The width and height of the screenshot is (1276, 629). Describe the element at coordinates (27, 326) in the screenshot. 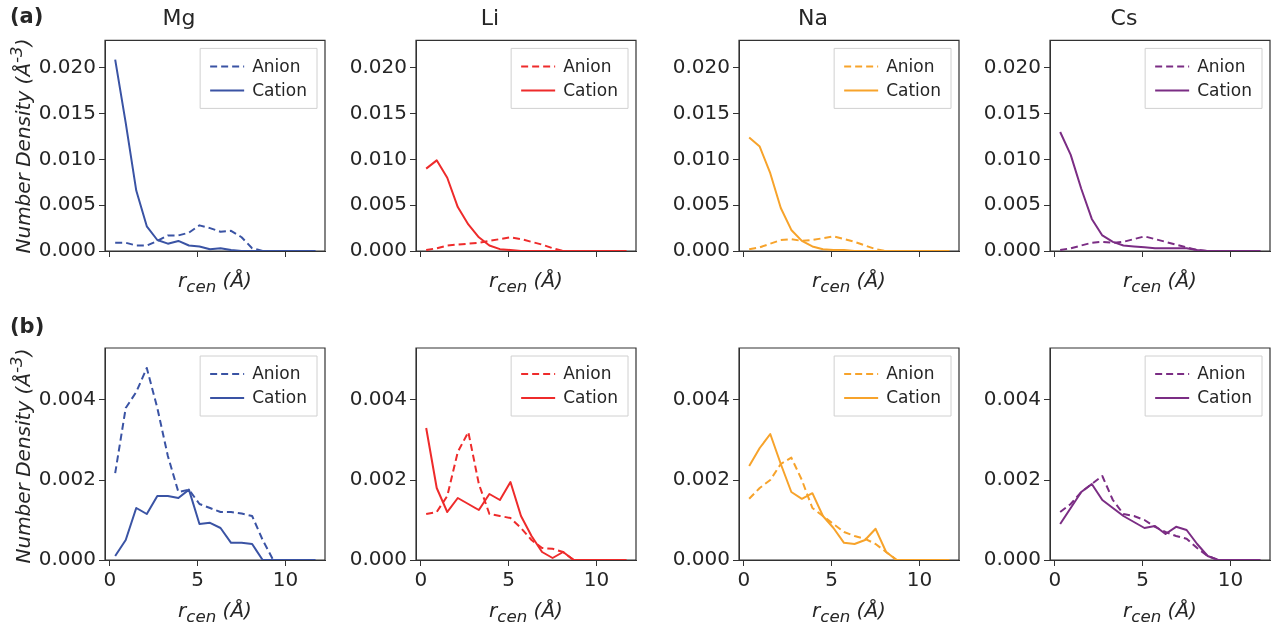

I see `text: (b)` at that location.